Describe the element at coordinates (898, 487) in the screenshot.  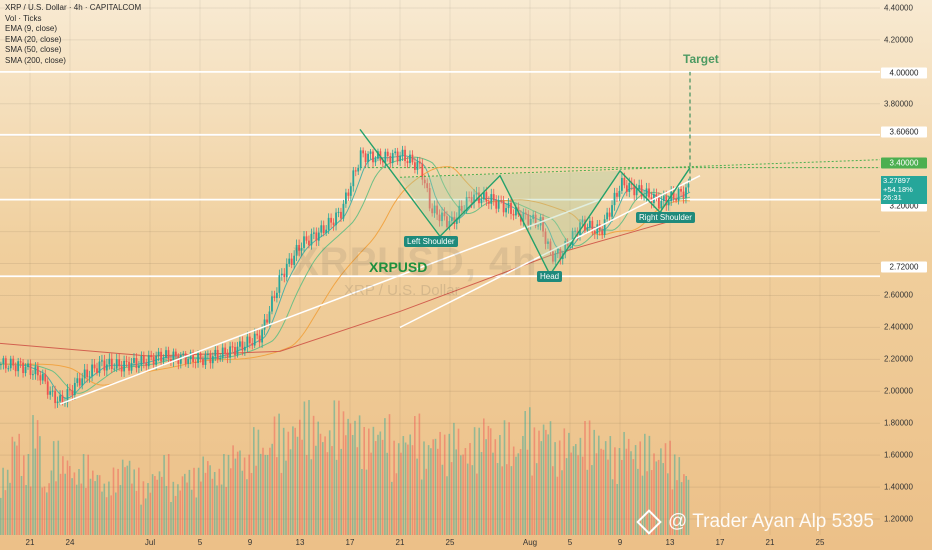
I see `price-tick: 1.40000` at that location.